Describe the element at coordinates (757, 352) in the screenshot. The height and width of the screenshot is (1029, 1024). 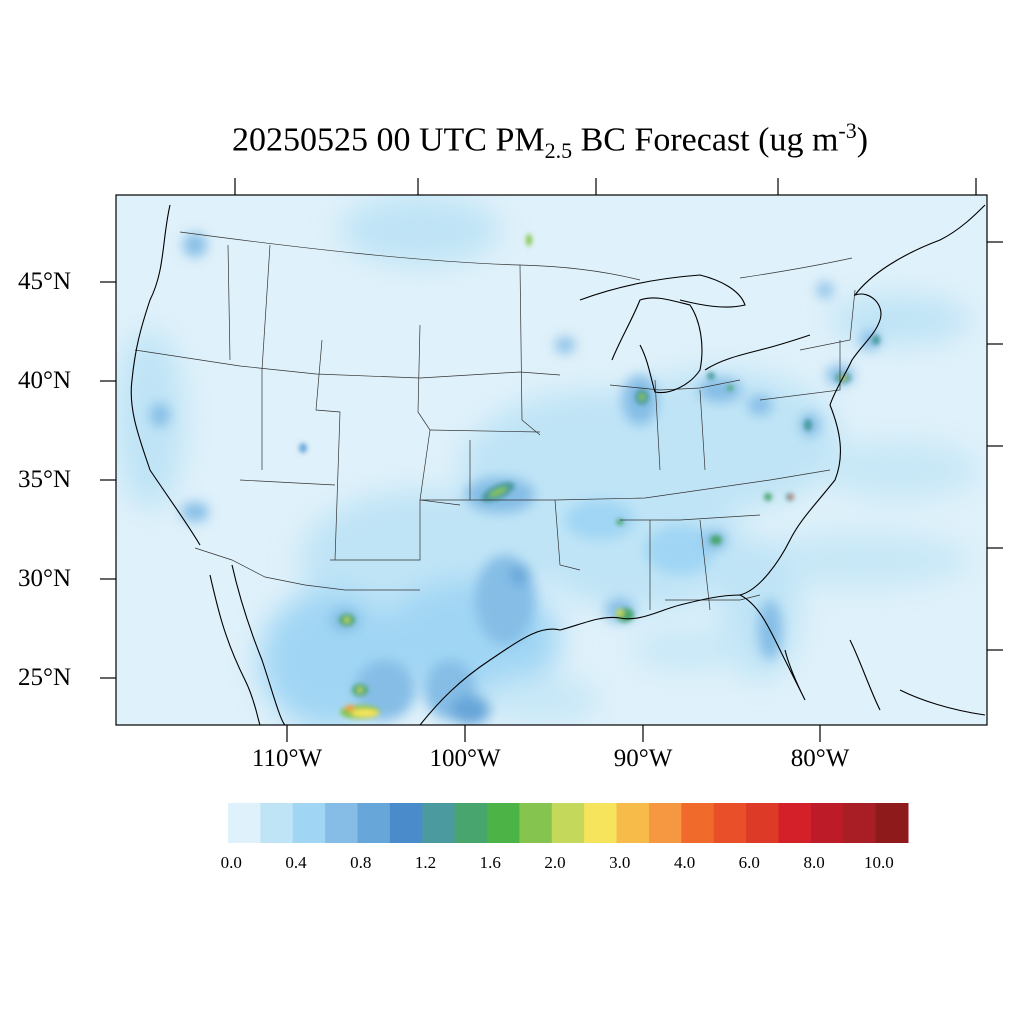
I see `lake-erie-ontario` at that location.